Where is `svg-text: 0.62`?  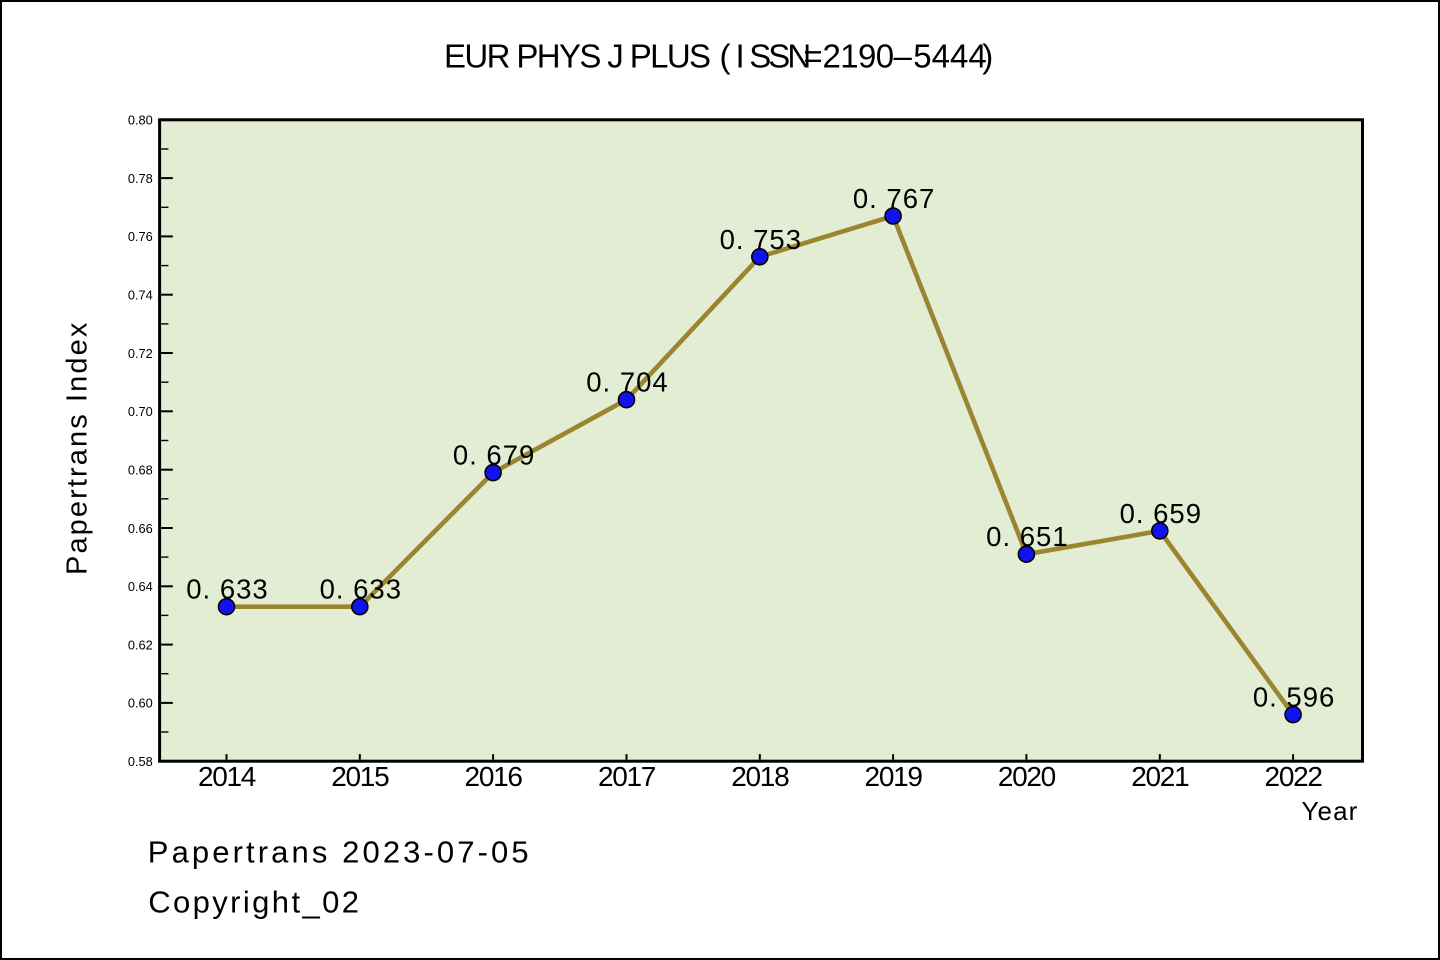 svg-text: 0.62 is located at coordinates (140, 644).